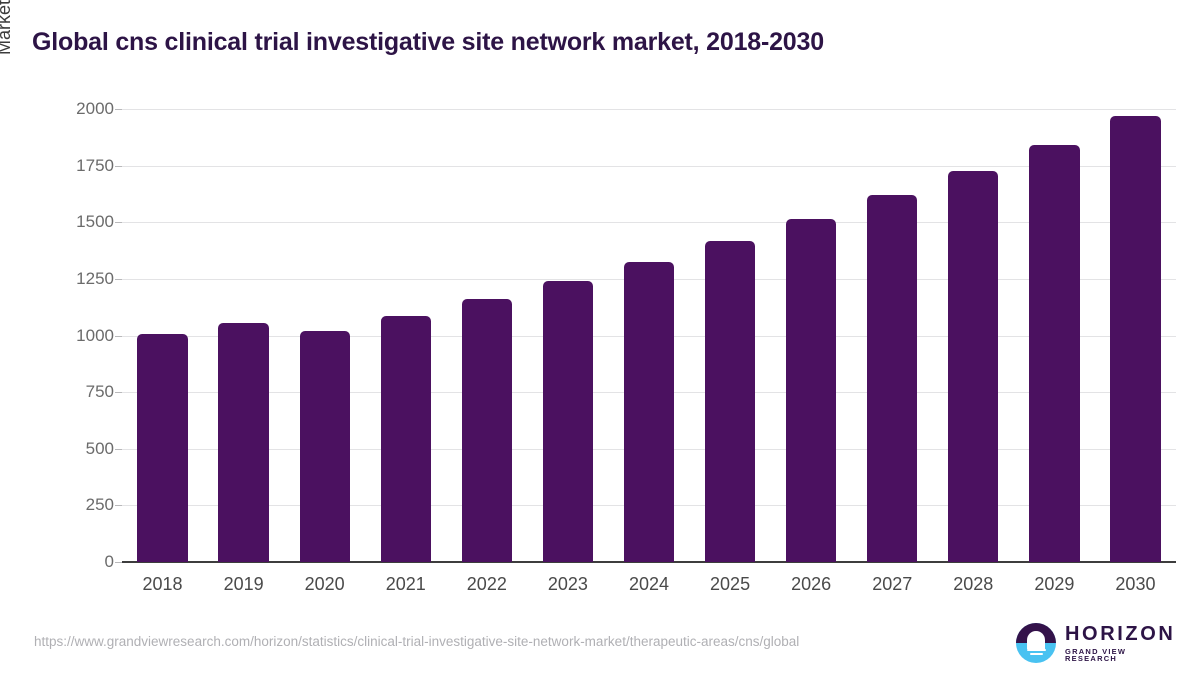 Image resolution: width=1200 pixels, height=675 pixels. What do you see at coordinates (95, 335) in the screenshot?
I see `y-tick-label: 1000` at bounding box center [95, 335].